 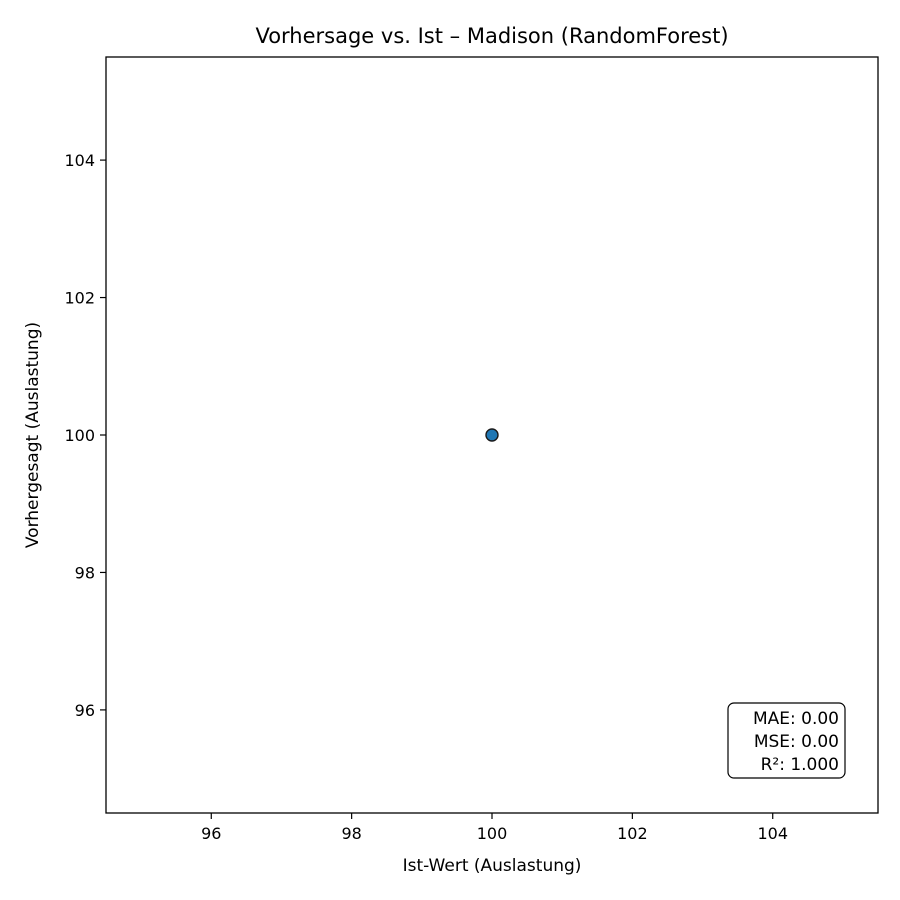 What do you see at coordinates (79, 298) in the screenshot?
I see `y-tick-label: 102` at bounding box center [79, 298].